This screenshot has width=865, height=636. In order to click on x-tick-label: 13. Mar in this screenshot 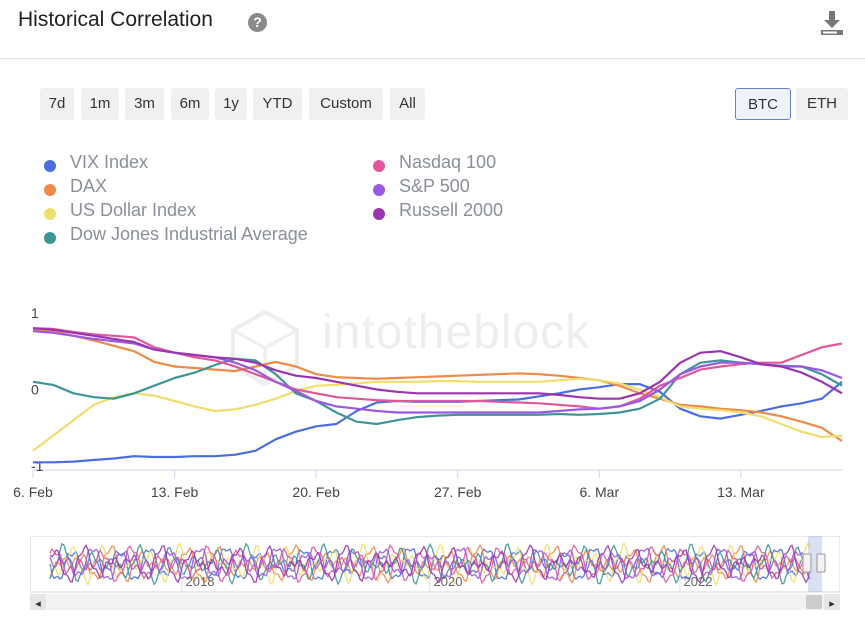, I will do `click(741, 492)`.